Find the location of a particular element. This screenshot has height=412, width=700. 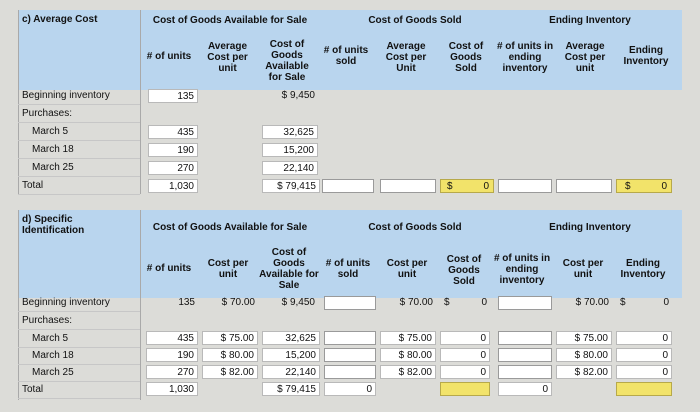

part-d-ending-value: 0 is located at coordinates (666, 302).